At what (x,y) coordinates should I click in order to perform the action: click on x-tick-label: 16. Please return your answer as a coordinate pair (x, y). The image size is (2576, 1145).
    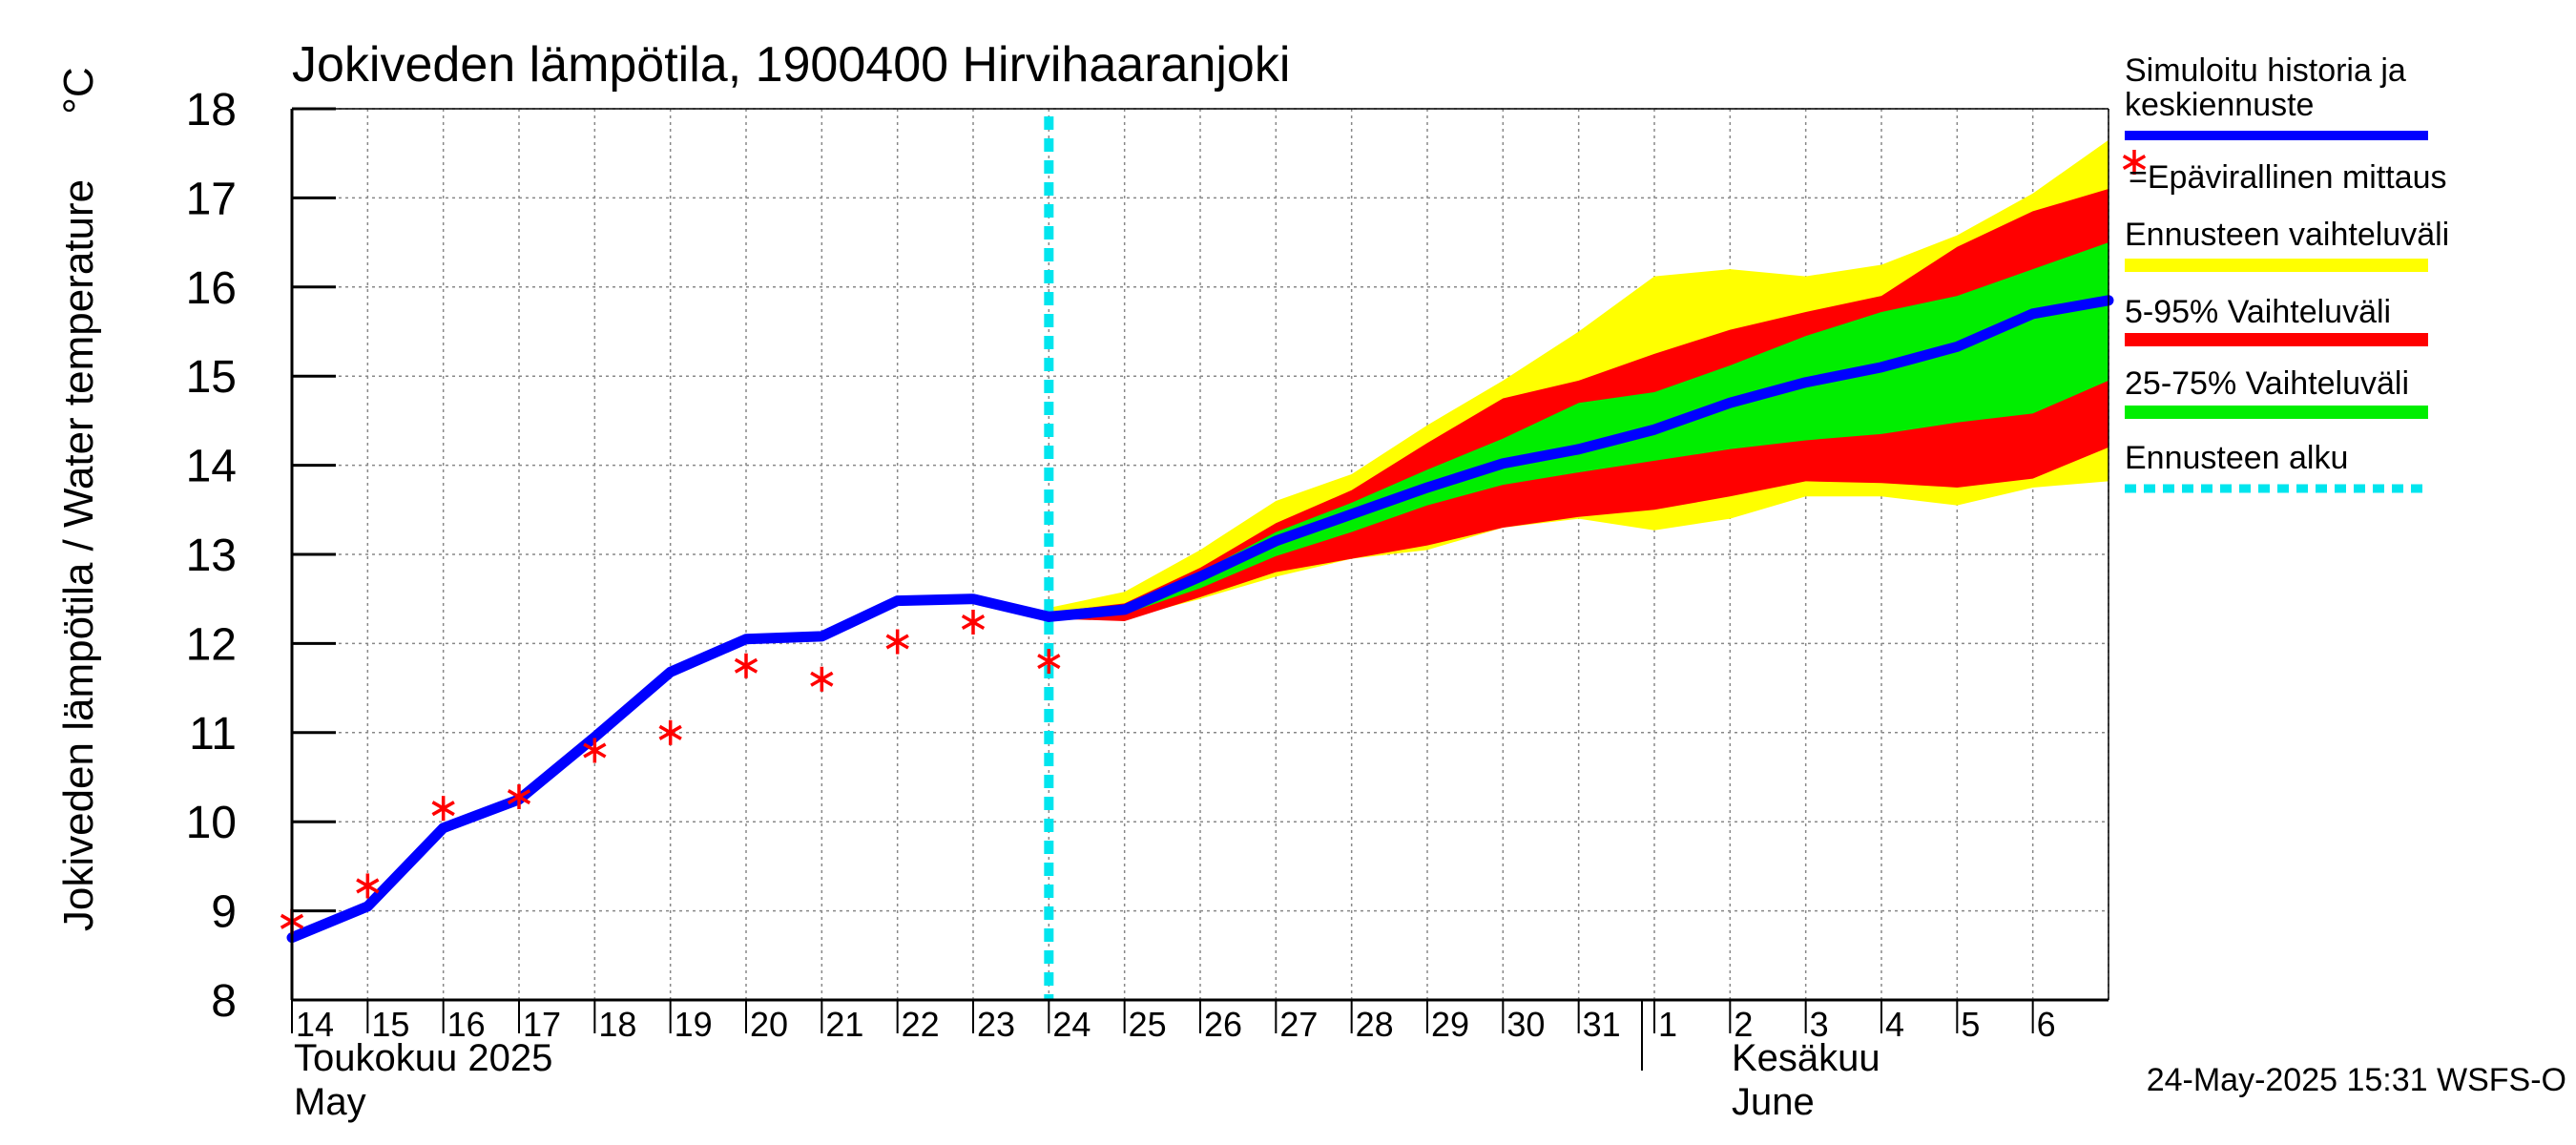
    Looking at the image, I should click on (466, 1025).